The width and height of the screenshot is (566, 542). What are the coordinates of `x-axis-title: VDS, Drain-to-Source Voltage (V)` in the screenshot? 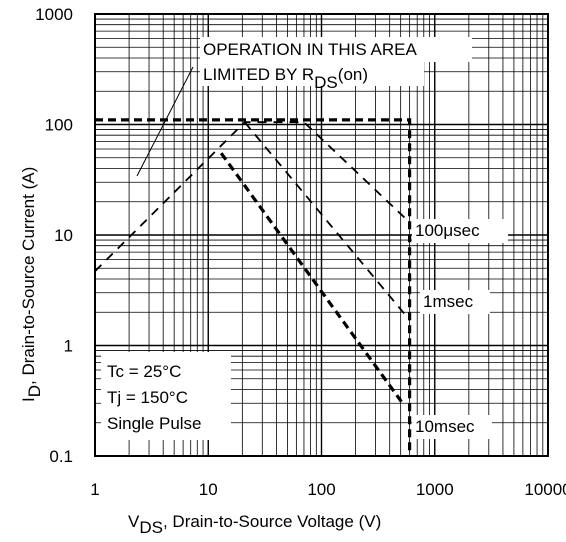 It's located at (254, 524).